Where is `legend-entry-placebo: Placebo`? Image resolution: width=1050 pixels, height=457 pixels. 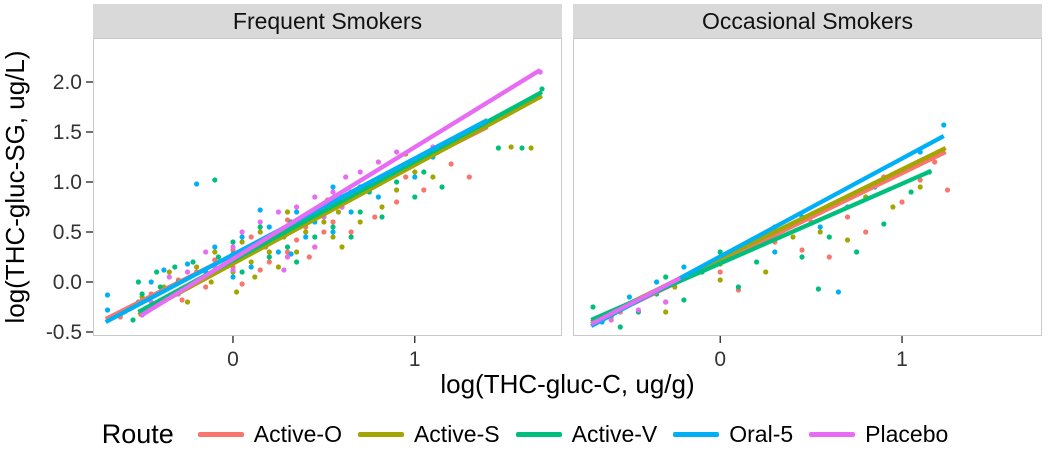 legend-entry-placebo: Placebo is located at coordinates (878, 434).